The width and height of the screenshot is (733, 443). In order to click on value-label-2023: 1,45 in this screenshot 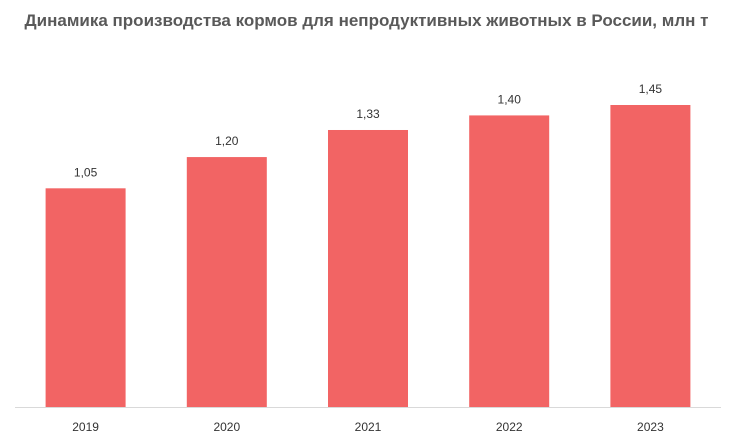, I will do `click(651, 89)`.